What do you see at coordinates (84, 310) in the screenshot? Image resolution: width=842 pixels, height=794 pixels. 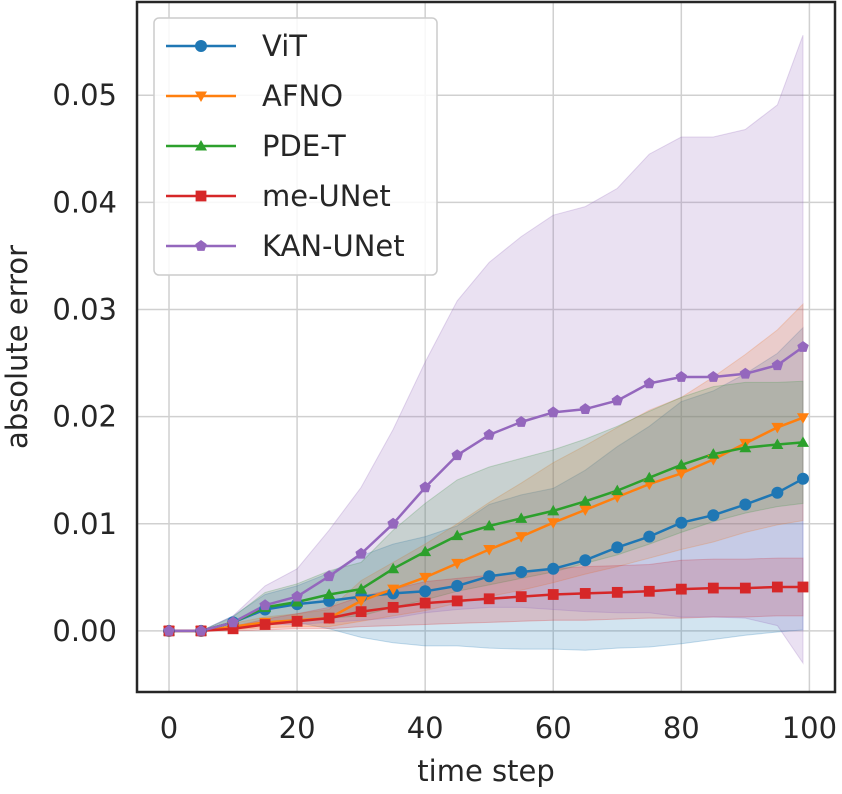 I see `y-tick-label: 0.03` at bounding box center [84, 310].